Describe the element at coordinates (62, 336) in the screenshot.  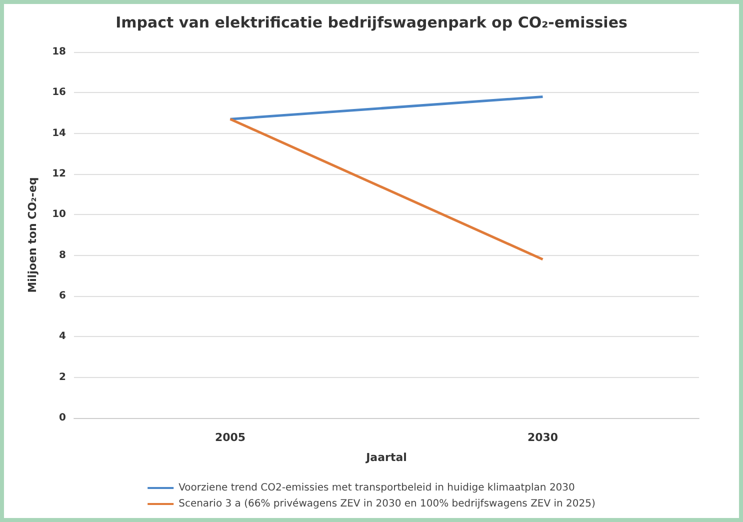
I see `y-tick-label: 4` at that location.